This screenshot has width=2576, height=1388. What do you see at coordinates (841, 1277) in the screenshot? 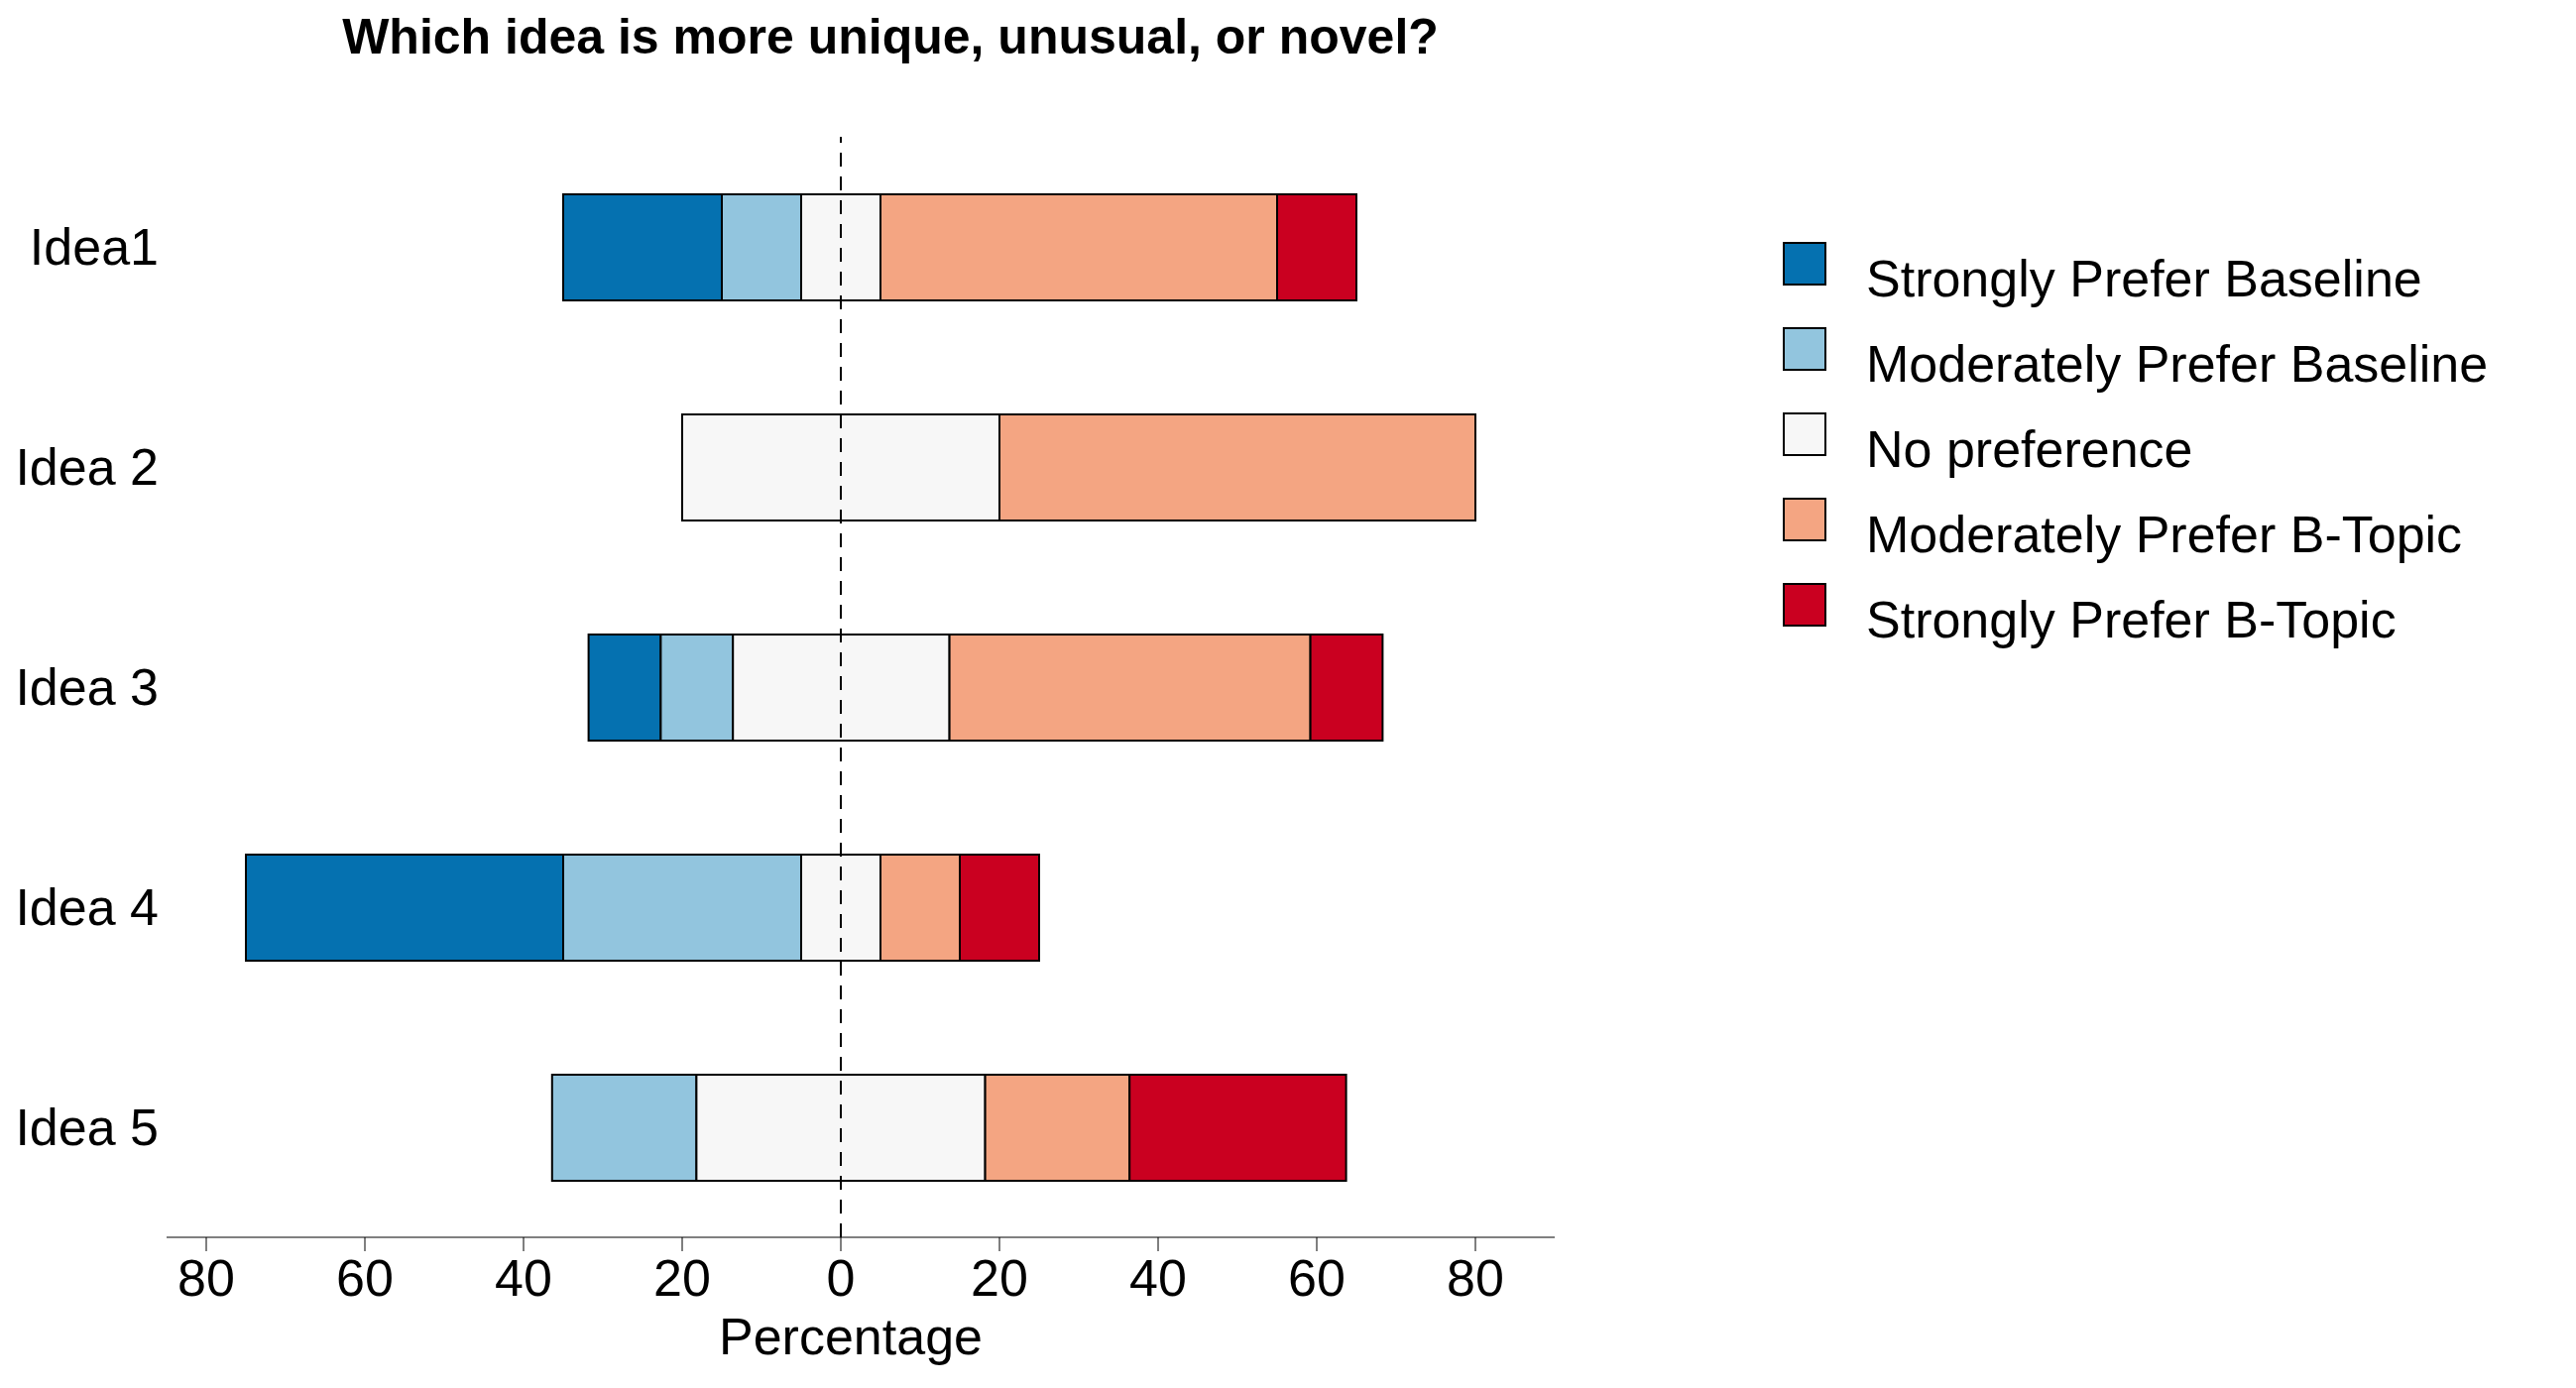
I see `x-tick-label: 0` at bounding box center [841, 1277].